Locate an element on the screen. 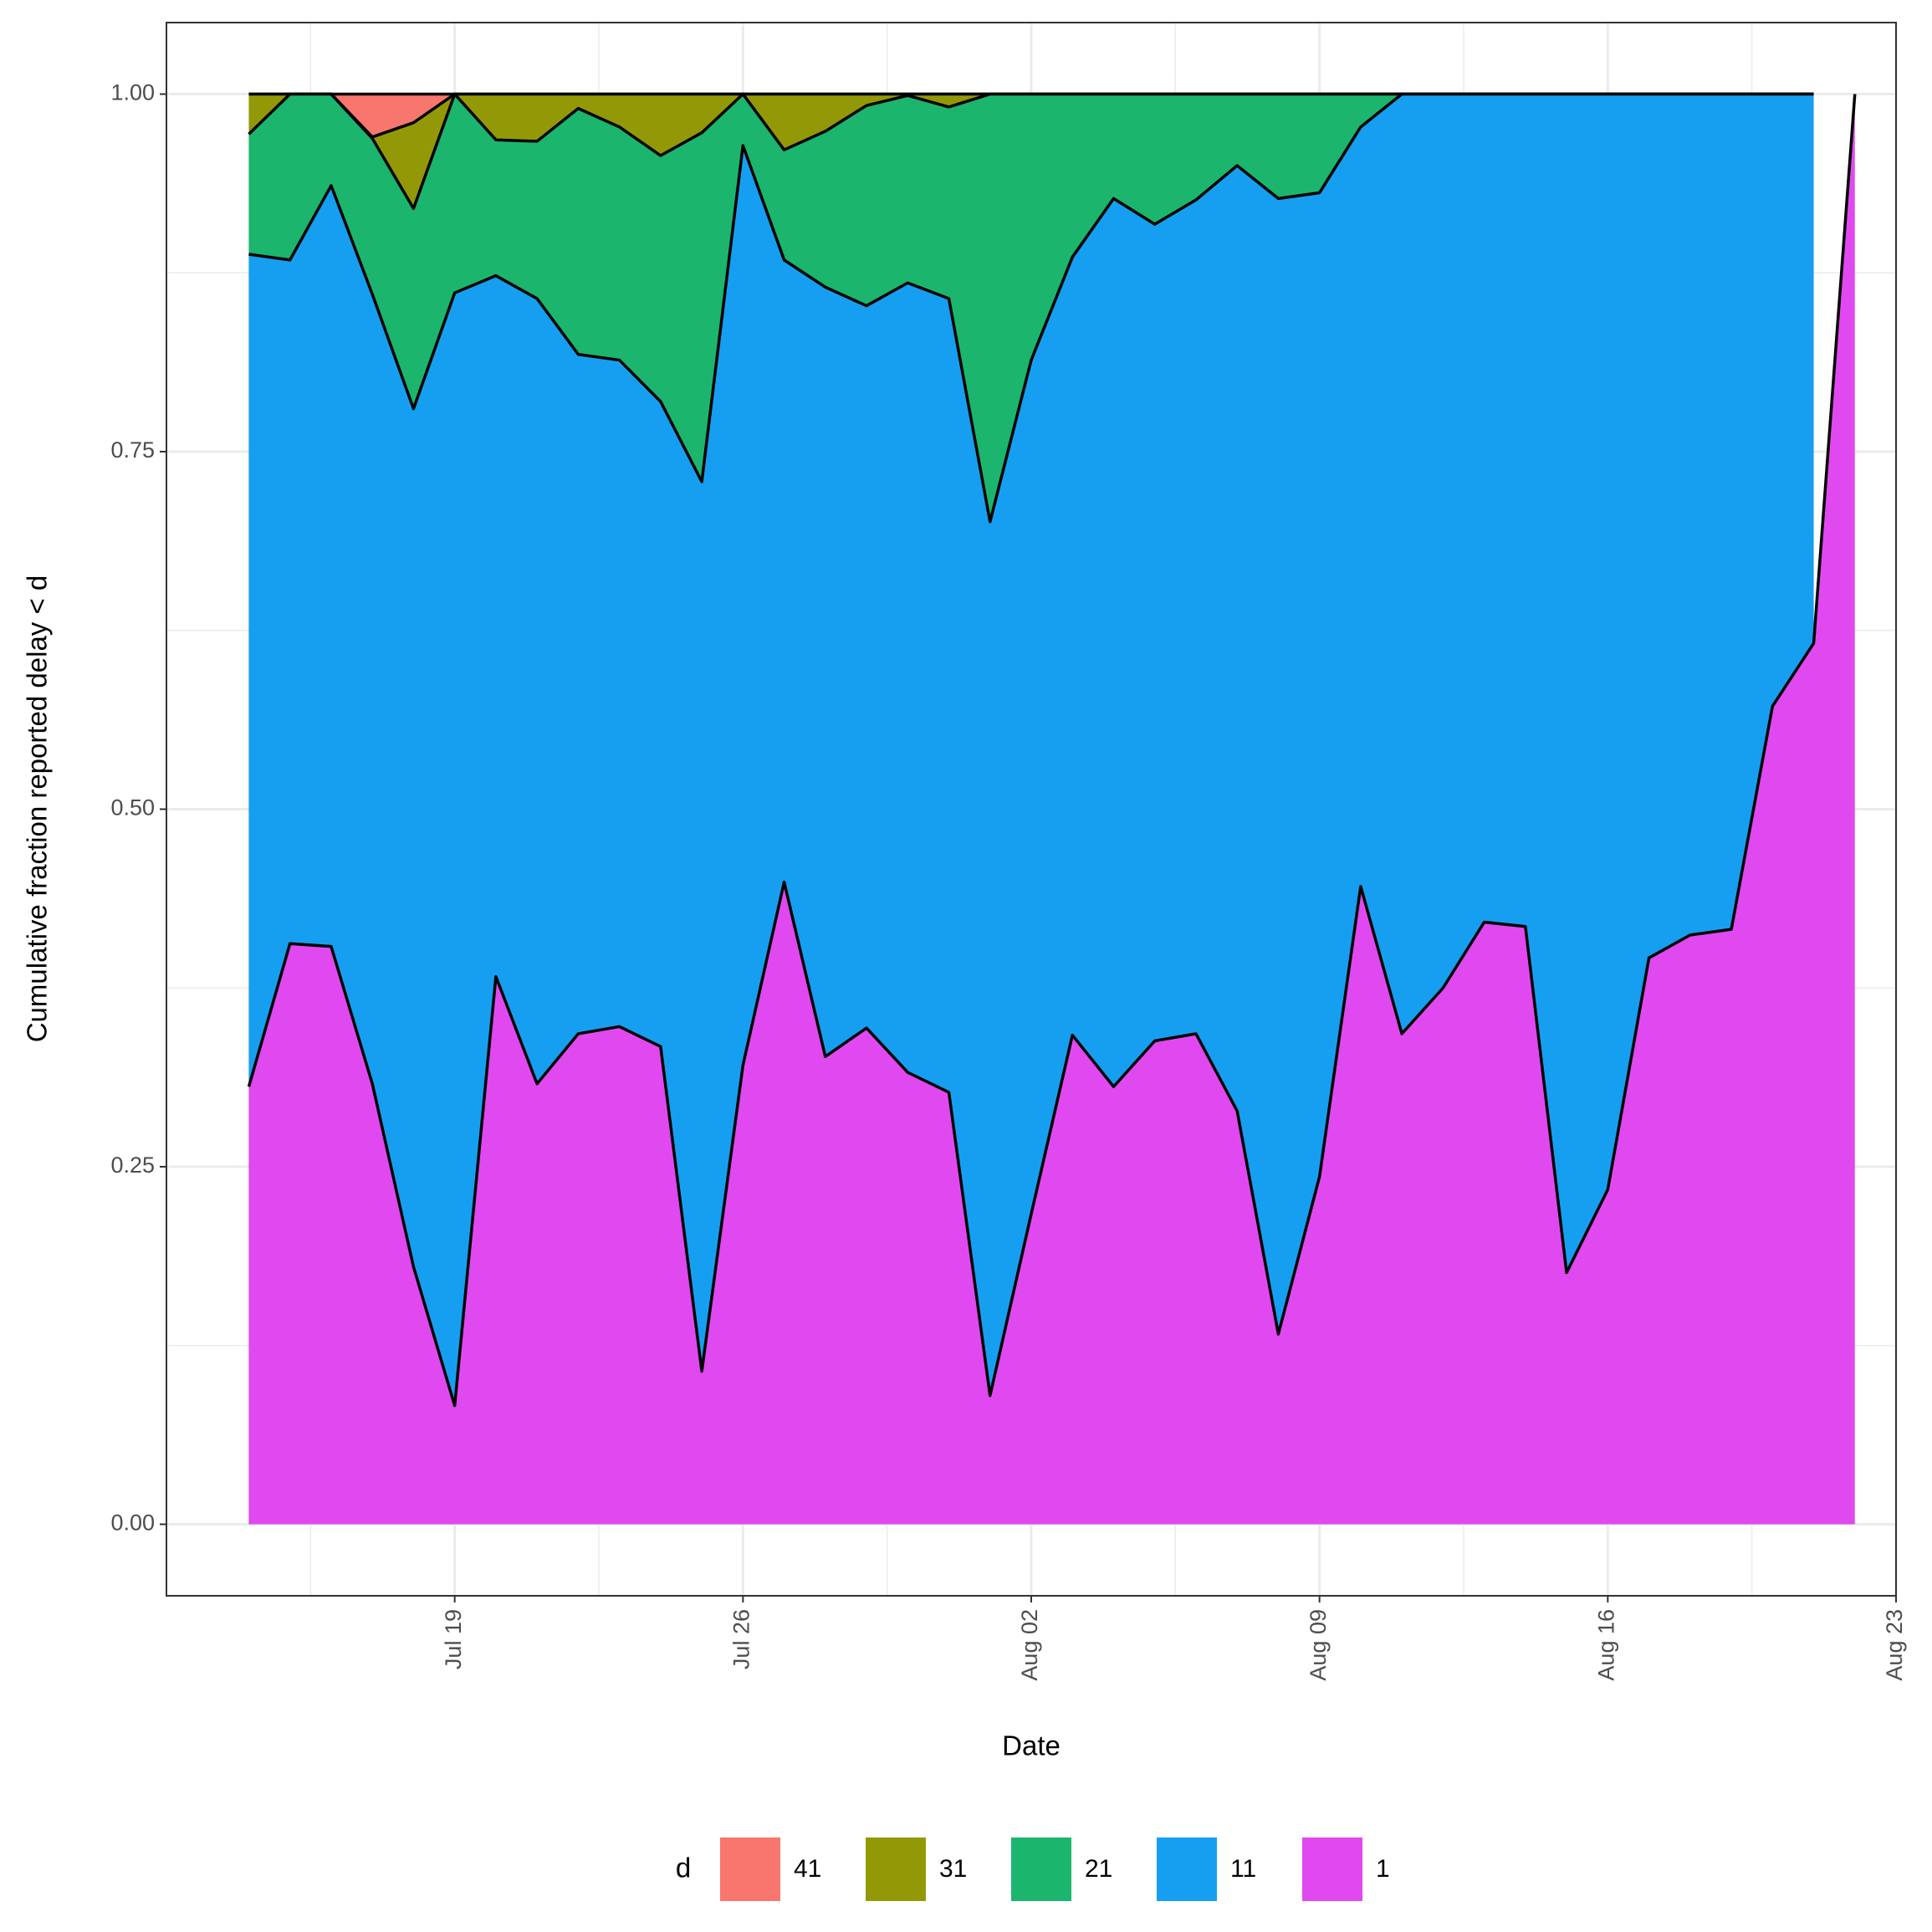 This screenshot has width=1932, height=1932. y-tick-label: 0.50 is located at coordinates (132, 807).